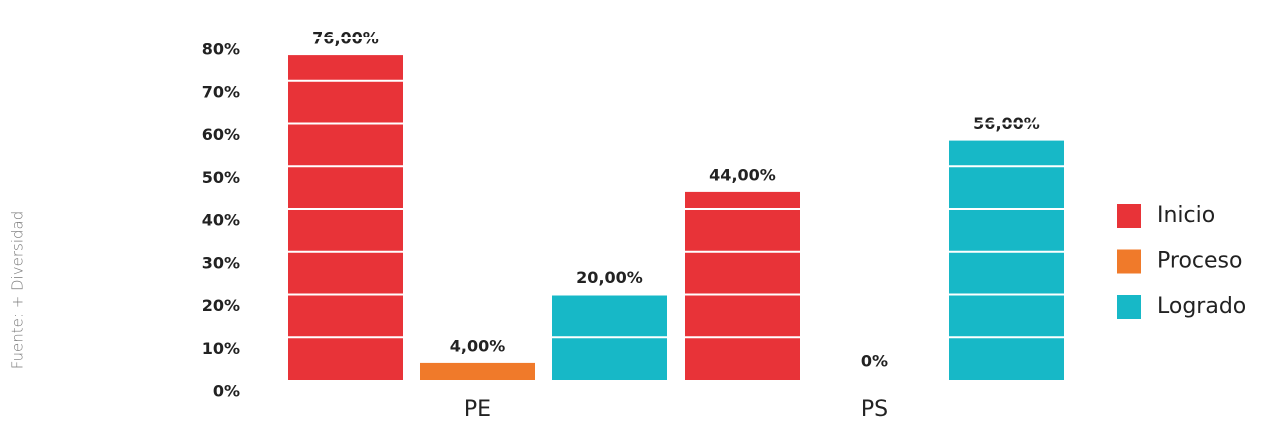 Image resolution: width=1266 pixels, height=424 pixels. Describe the element at coordinates (18, 290) in the screenshot. I see `source: Fuente: + Diversidad` at that location.